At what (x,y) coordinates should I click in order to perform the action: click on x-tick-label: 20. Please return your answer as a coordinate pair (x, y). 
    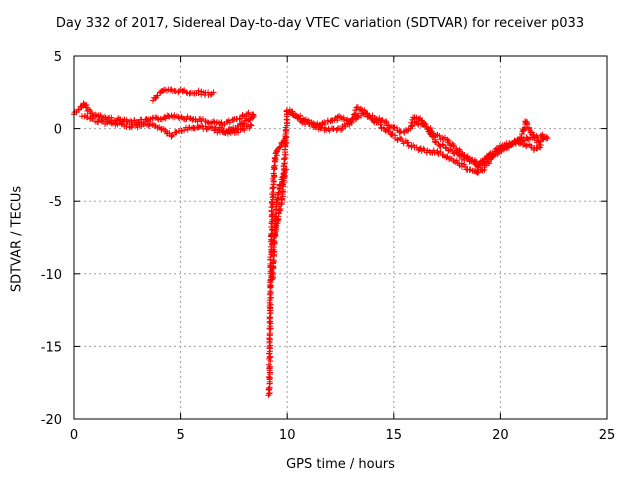
    Looking at the image, I should click on (500, 435).